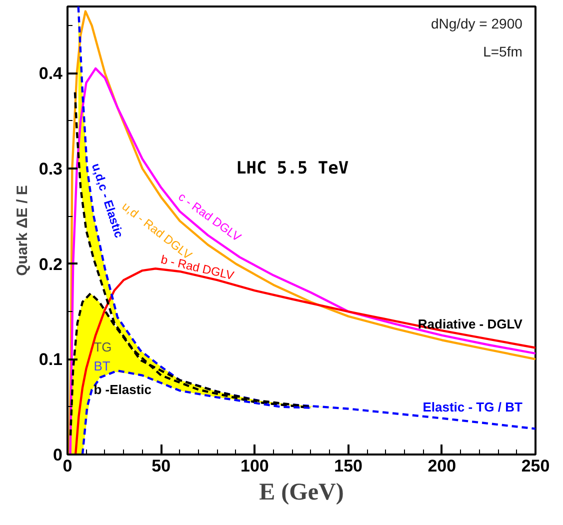 This screenshot has height=525, width=563. Describe the element at coordinates (254, 466) in the screenshot. I see `x-tick-label: 100` at that location.